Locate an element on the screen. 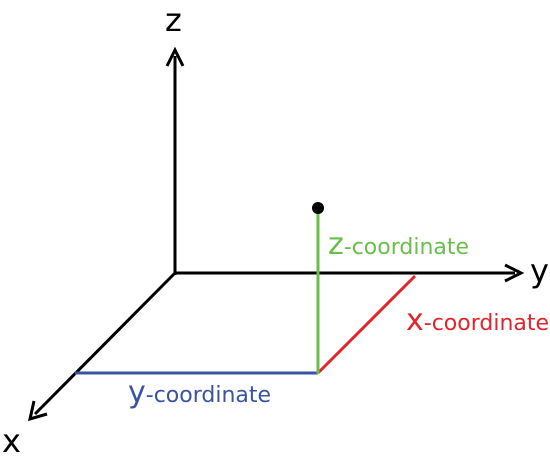  x-coordinate-label: x-coordinate is located at coordinates (477, 320).